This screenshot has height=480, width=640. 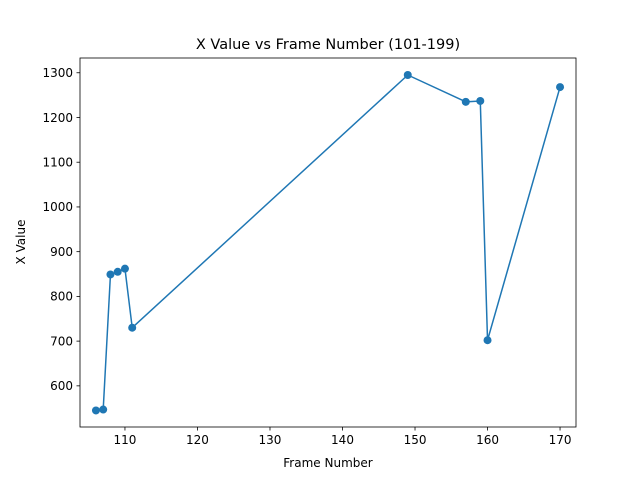 What do you see at coordinates (328, 45) in the screenshot?
I see `chart-title: X Value vs Frame Number (101-199)` at bounding box center [328, 45].